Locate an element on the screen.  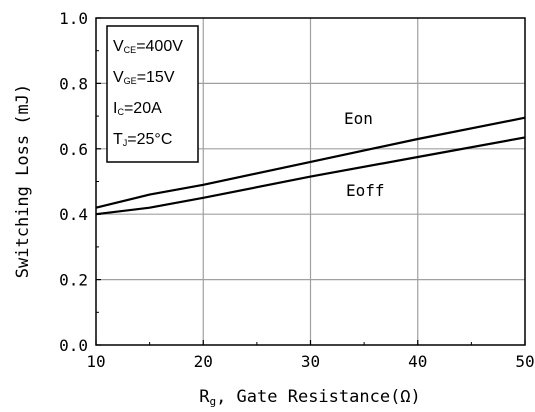
conditions-box: VCE=400V VGE=15V IC=20A TJ=25°C is located at coordinates (152, 94).